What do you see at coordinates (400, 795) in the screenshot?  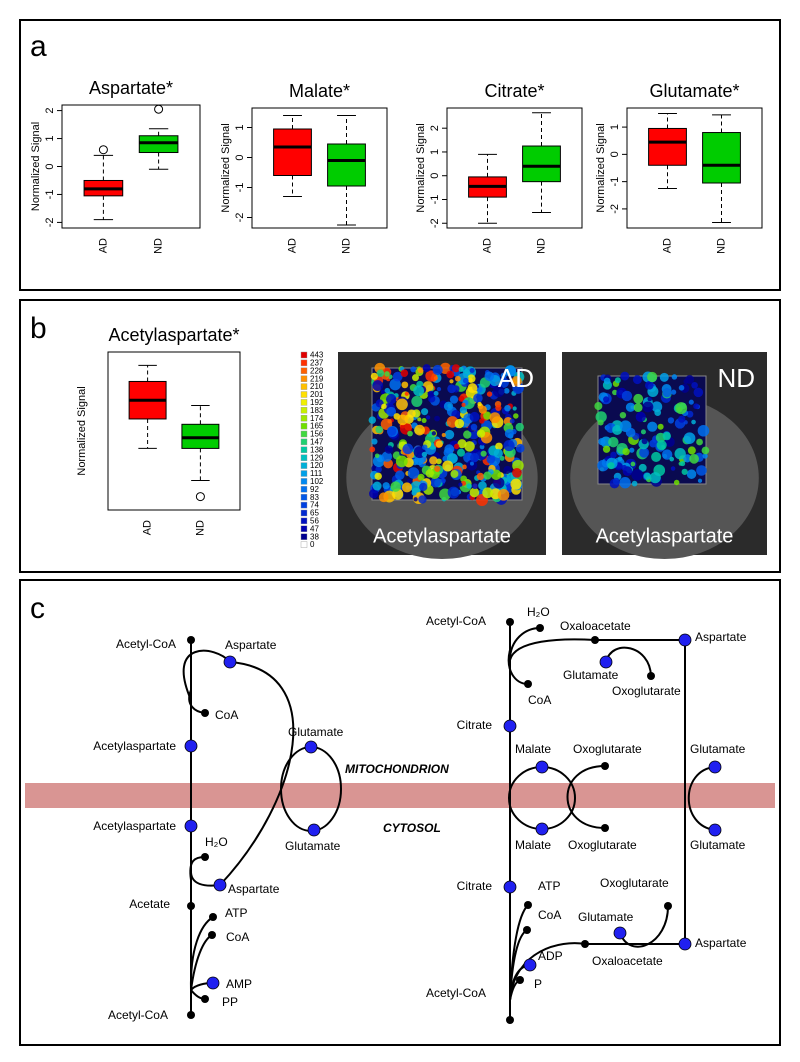 I see `membrane` at bounding box center [400, 795].